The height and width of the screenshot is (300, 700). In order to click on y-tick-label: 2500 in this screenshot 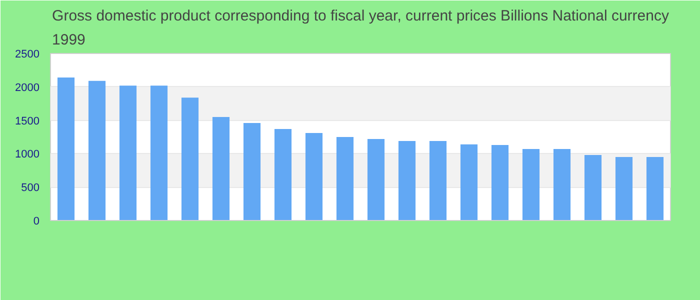, I will do `click(27, 54)`.